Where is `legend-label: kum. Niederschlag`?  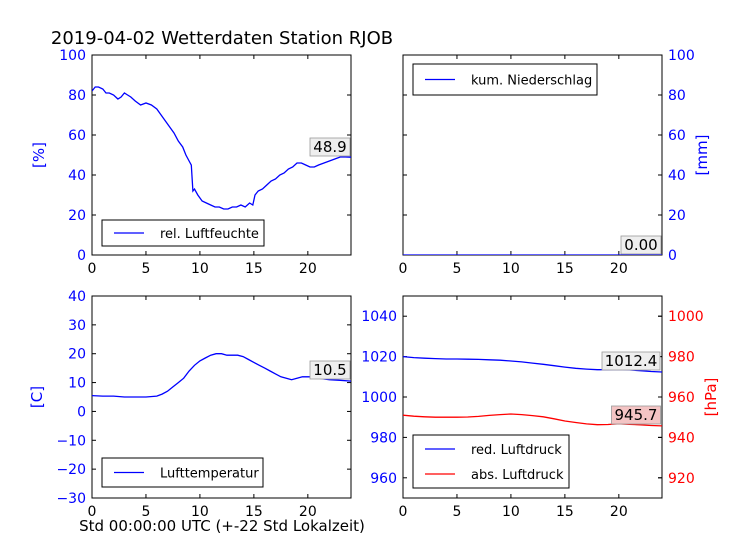
legend-label: kum. Niederschlag is located at coordinates (531, 81).